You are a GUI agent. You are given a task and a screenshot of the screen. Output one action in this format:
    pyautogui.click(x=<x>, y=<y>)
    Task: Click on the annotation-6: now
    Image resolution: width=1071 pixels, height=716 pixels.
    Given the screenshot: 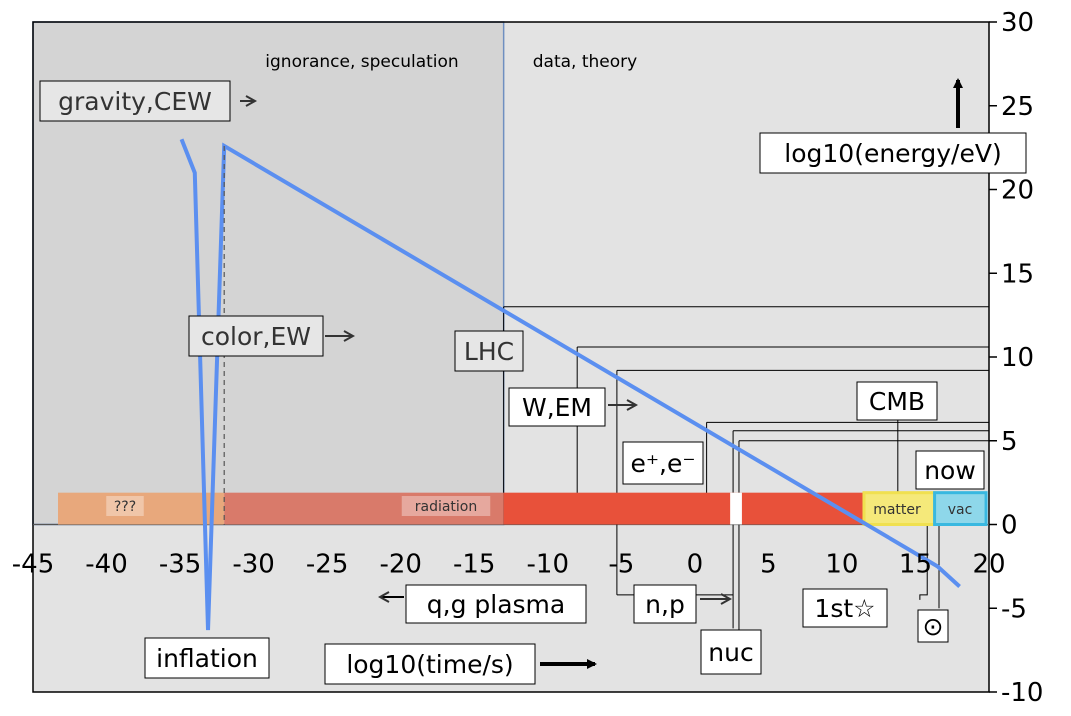 What is the action you would take?
    pyautogui.click(x=950, y=470)
    